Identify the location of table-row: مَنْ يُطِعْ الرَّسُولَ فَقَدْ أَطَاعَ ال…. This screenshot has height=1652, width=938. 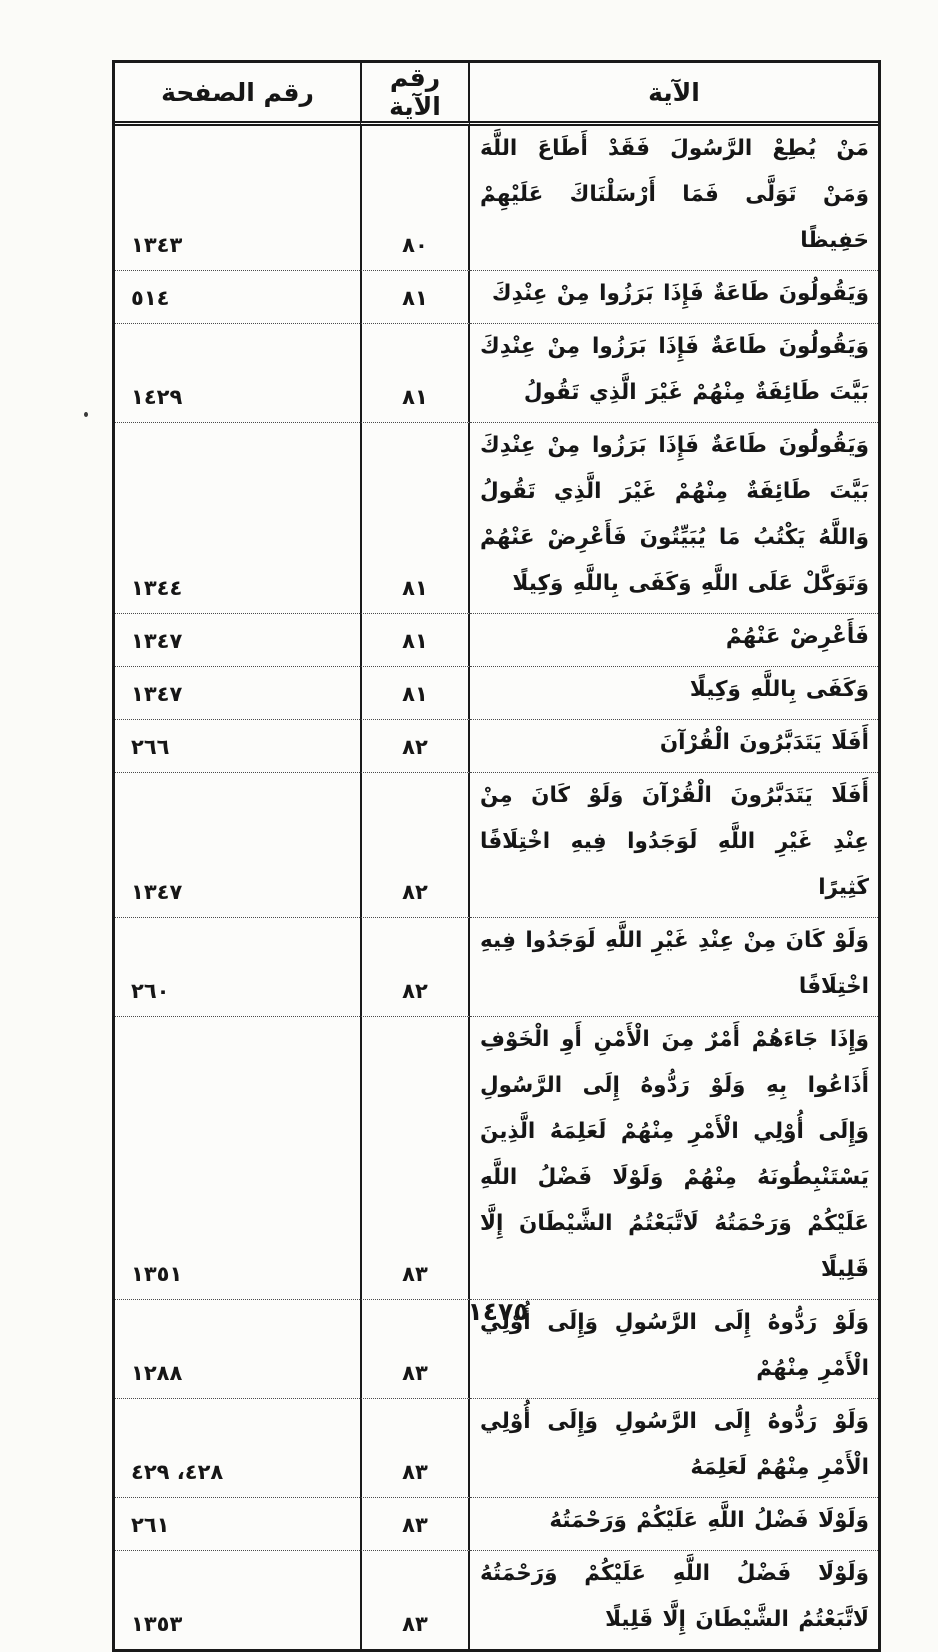
(496, 198).